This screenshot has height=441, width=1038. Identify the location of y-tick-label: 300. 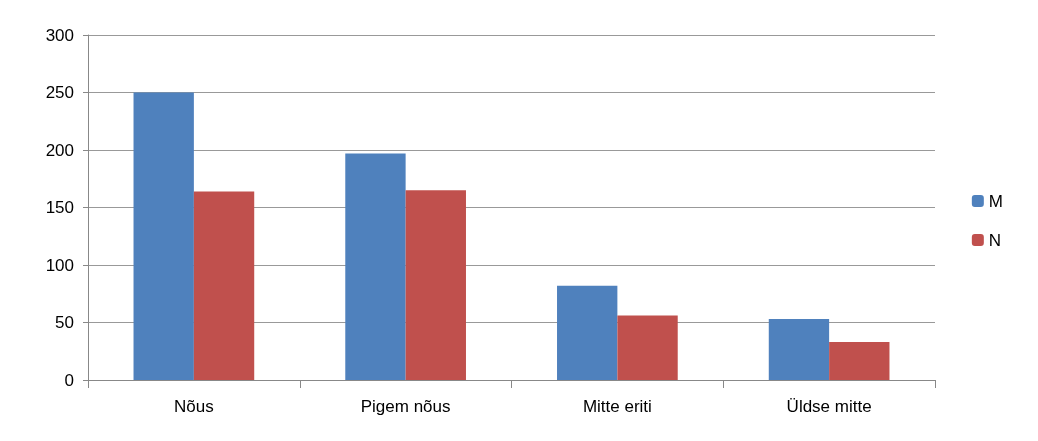
(59, 35).